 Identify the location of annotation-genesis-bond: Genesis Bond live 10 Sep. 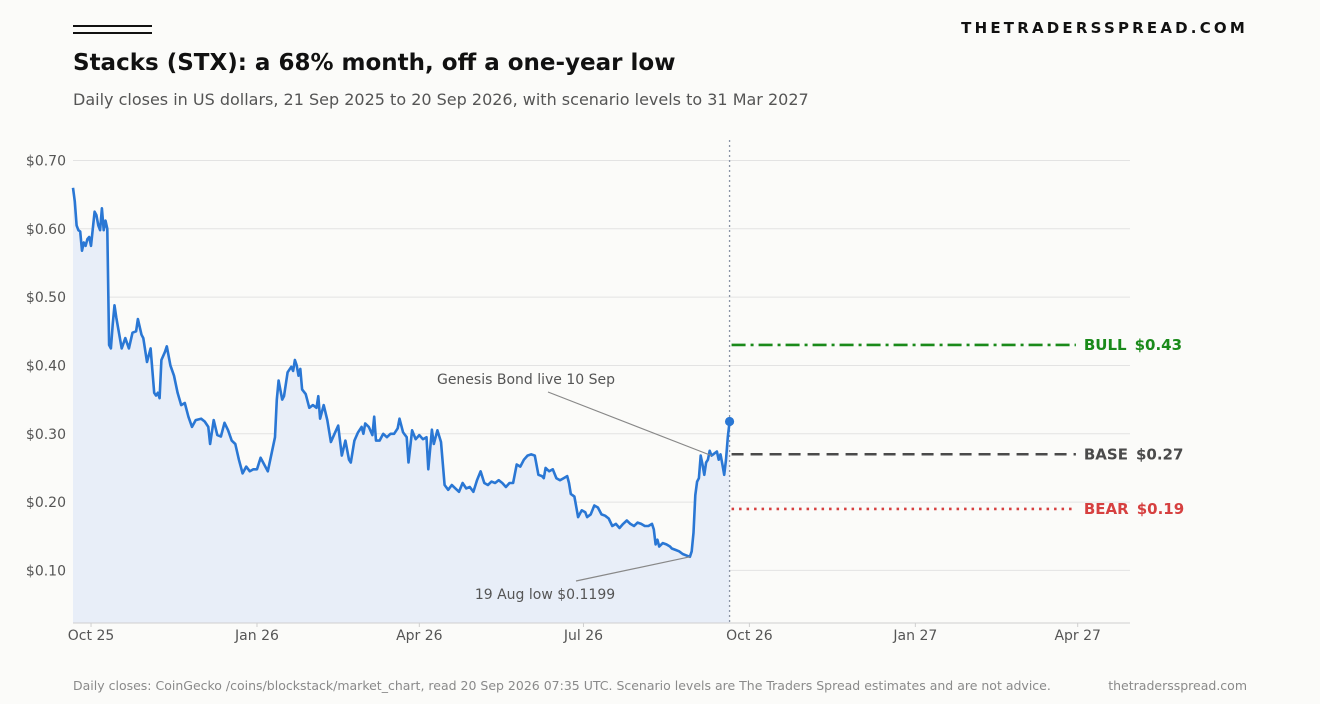
(526, 380).